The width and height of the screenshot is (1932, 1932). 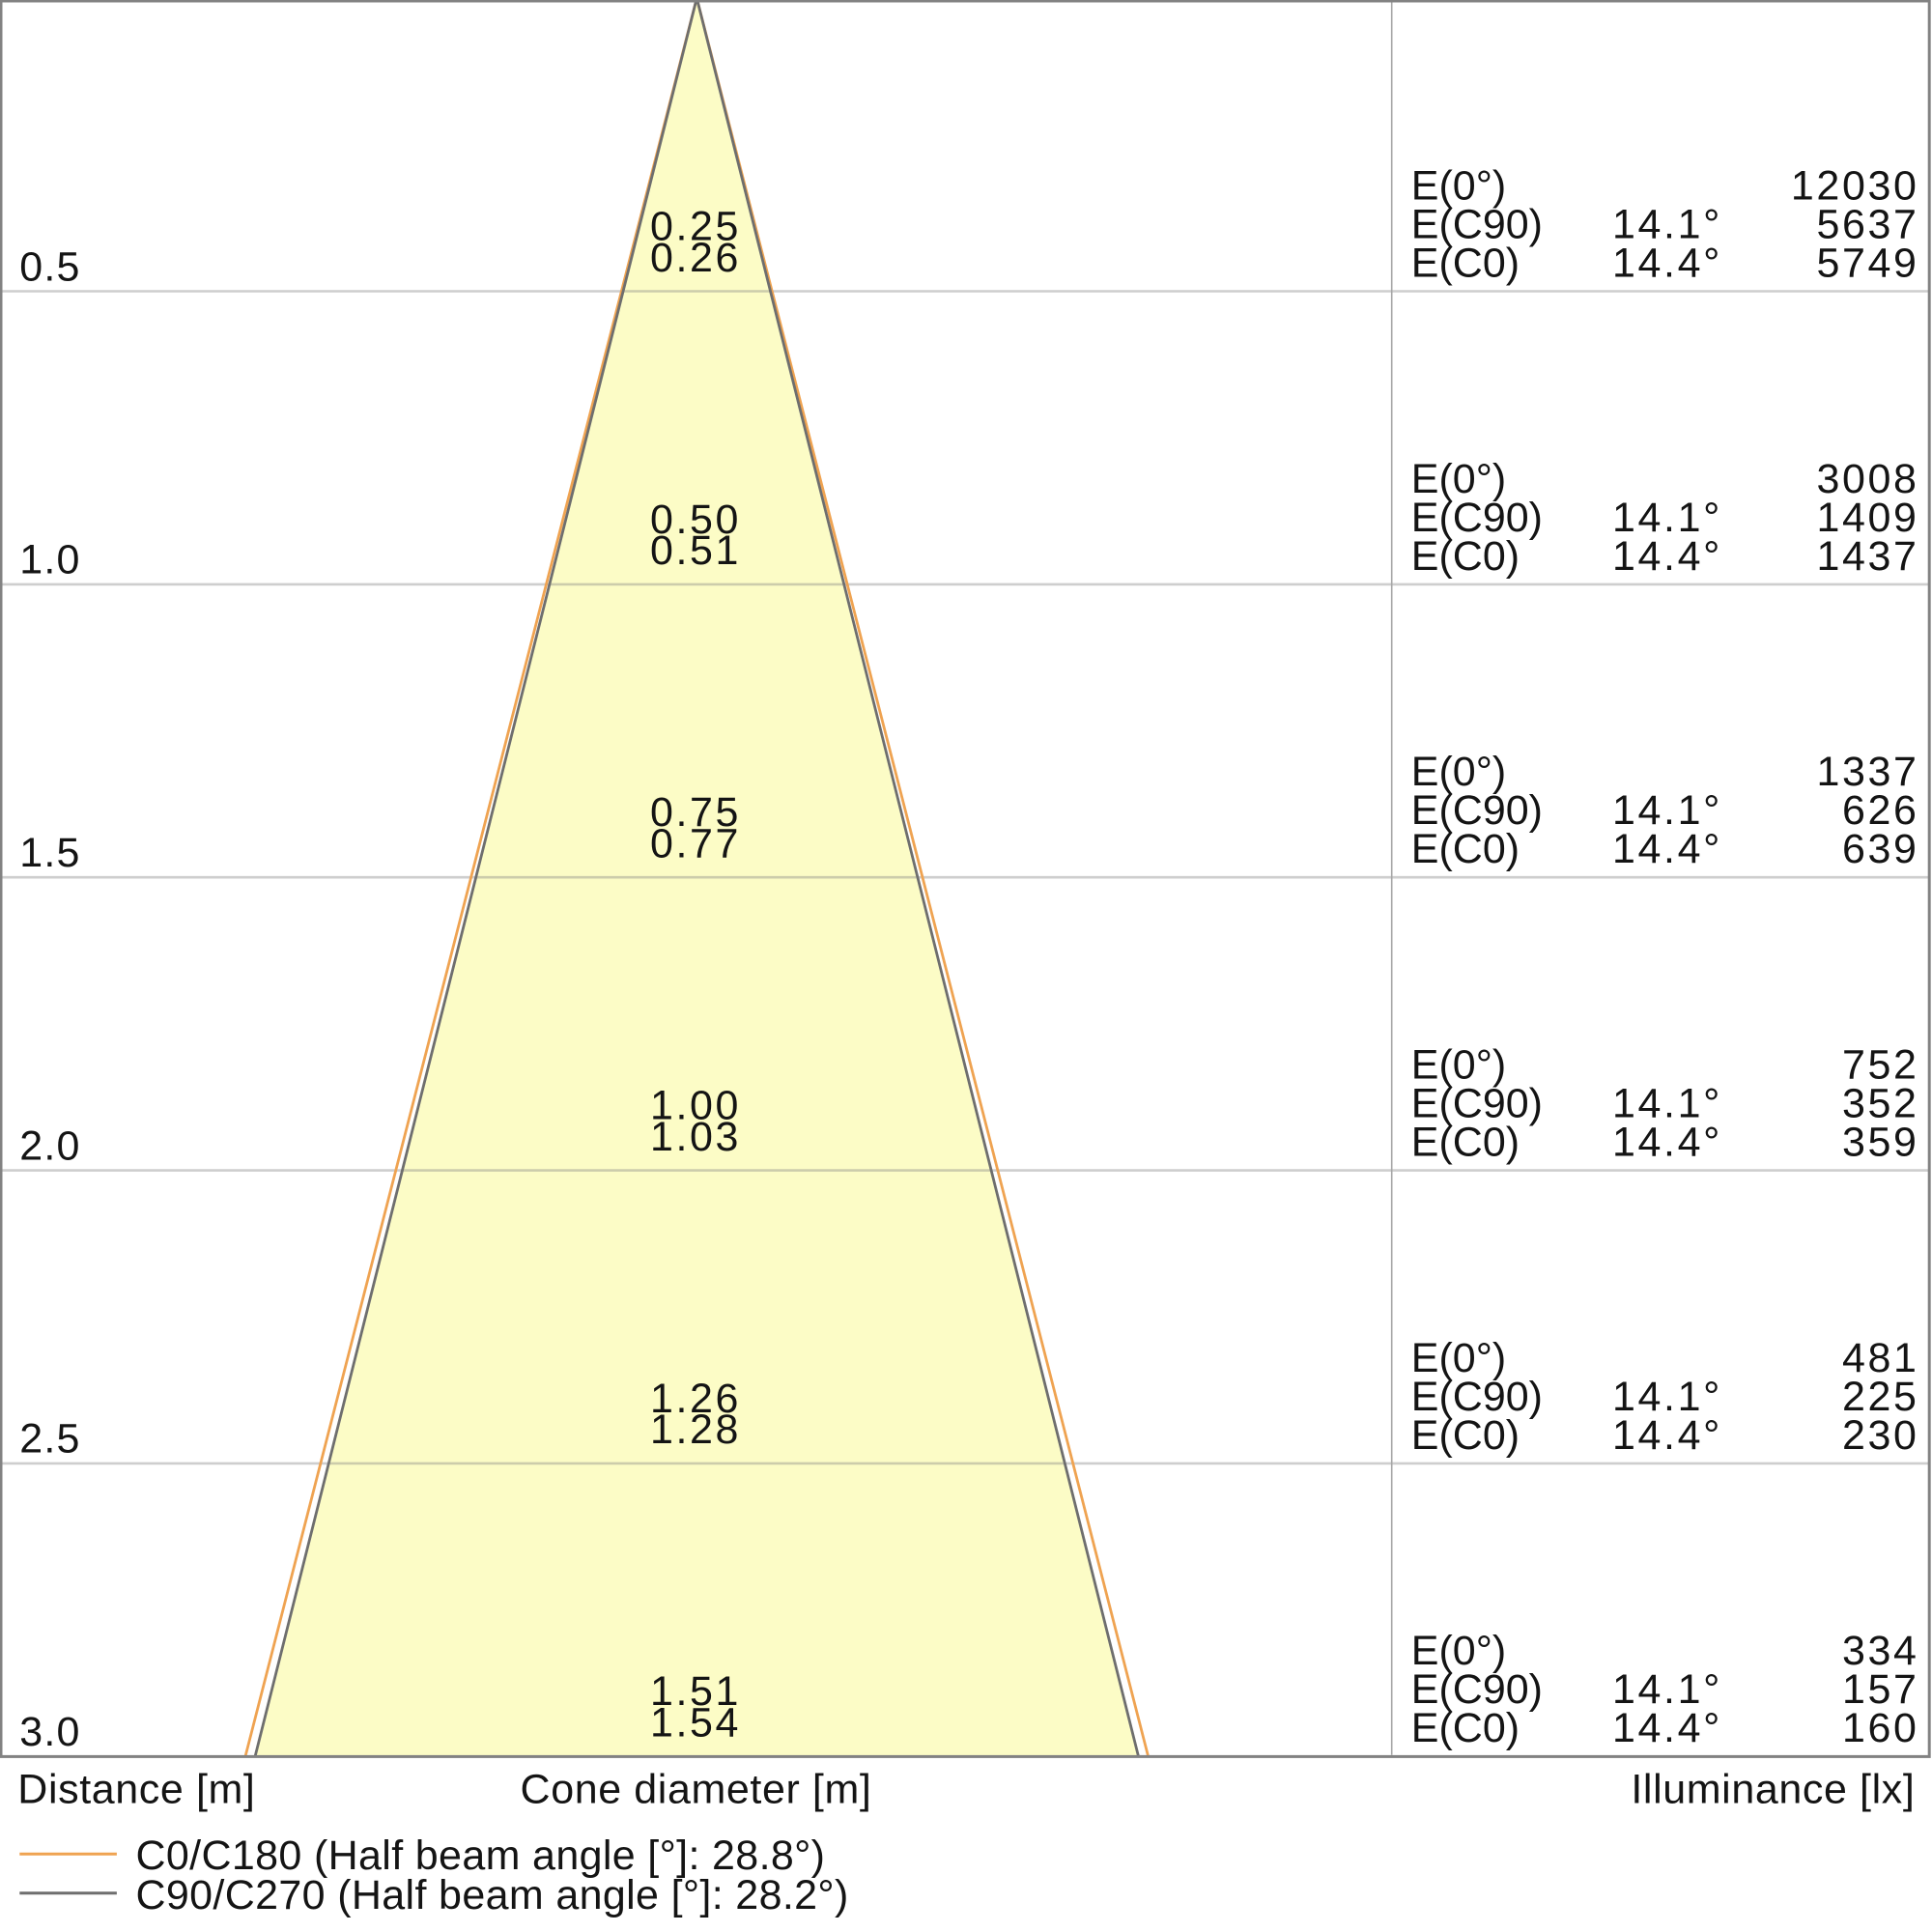 What do you see at coordinates (1867, 479) in the screenshot?
I see `svg-text: 3008` at bounding box center [1867, 479].